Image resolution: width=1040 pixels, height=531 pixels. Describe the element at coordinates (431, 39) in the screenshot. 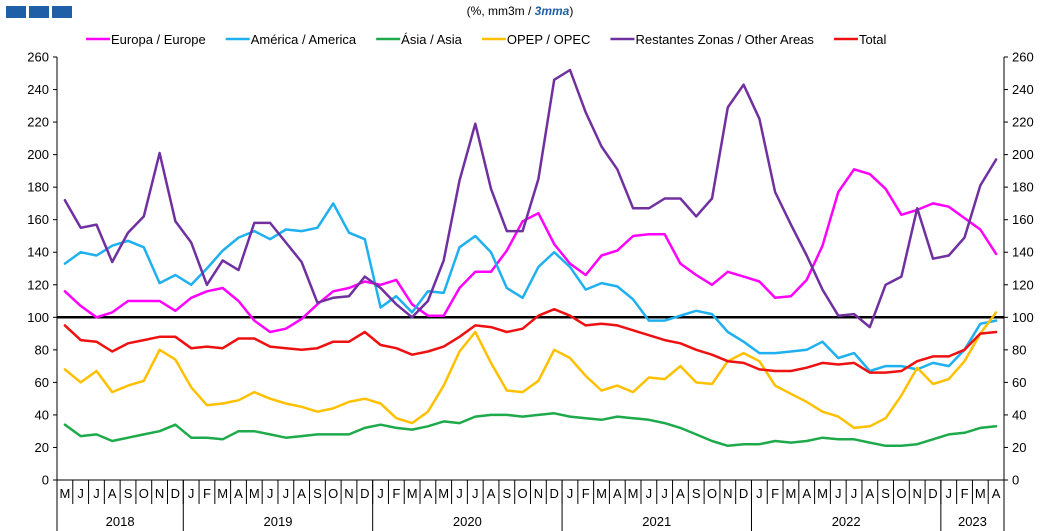

I see `legend-label: Ásia / Asia` at that location.